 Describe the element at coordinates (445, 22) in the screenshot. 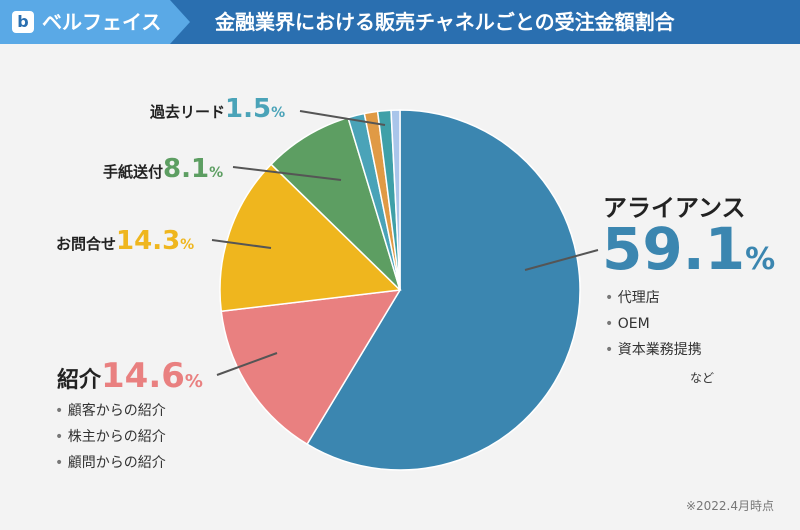

I see `chart-title: 金融業界における販売チャネルごとの受注金額割合` at that location.